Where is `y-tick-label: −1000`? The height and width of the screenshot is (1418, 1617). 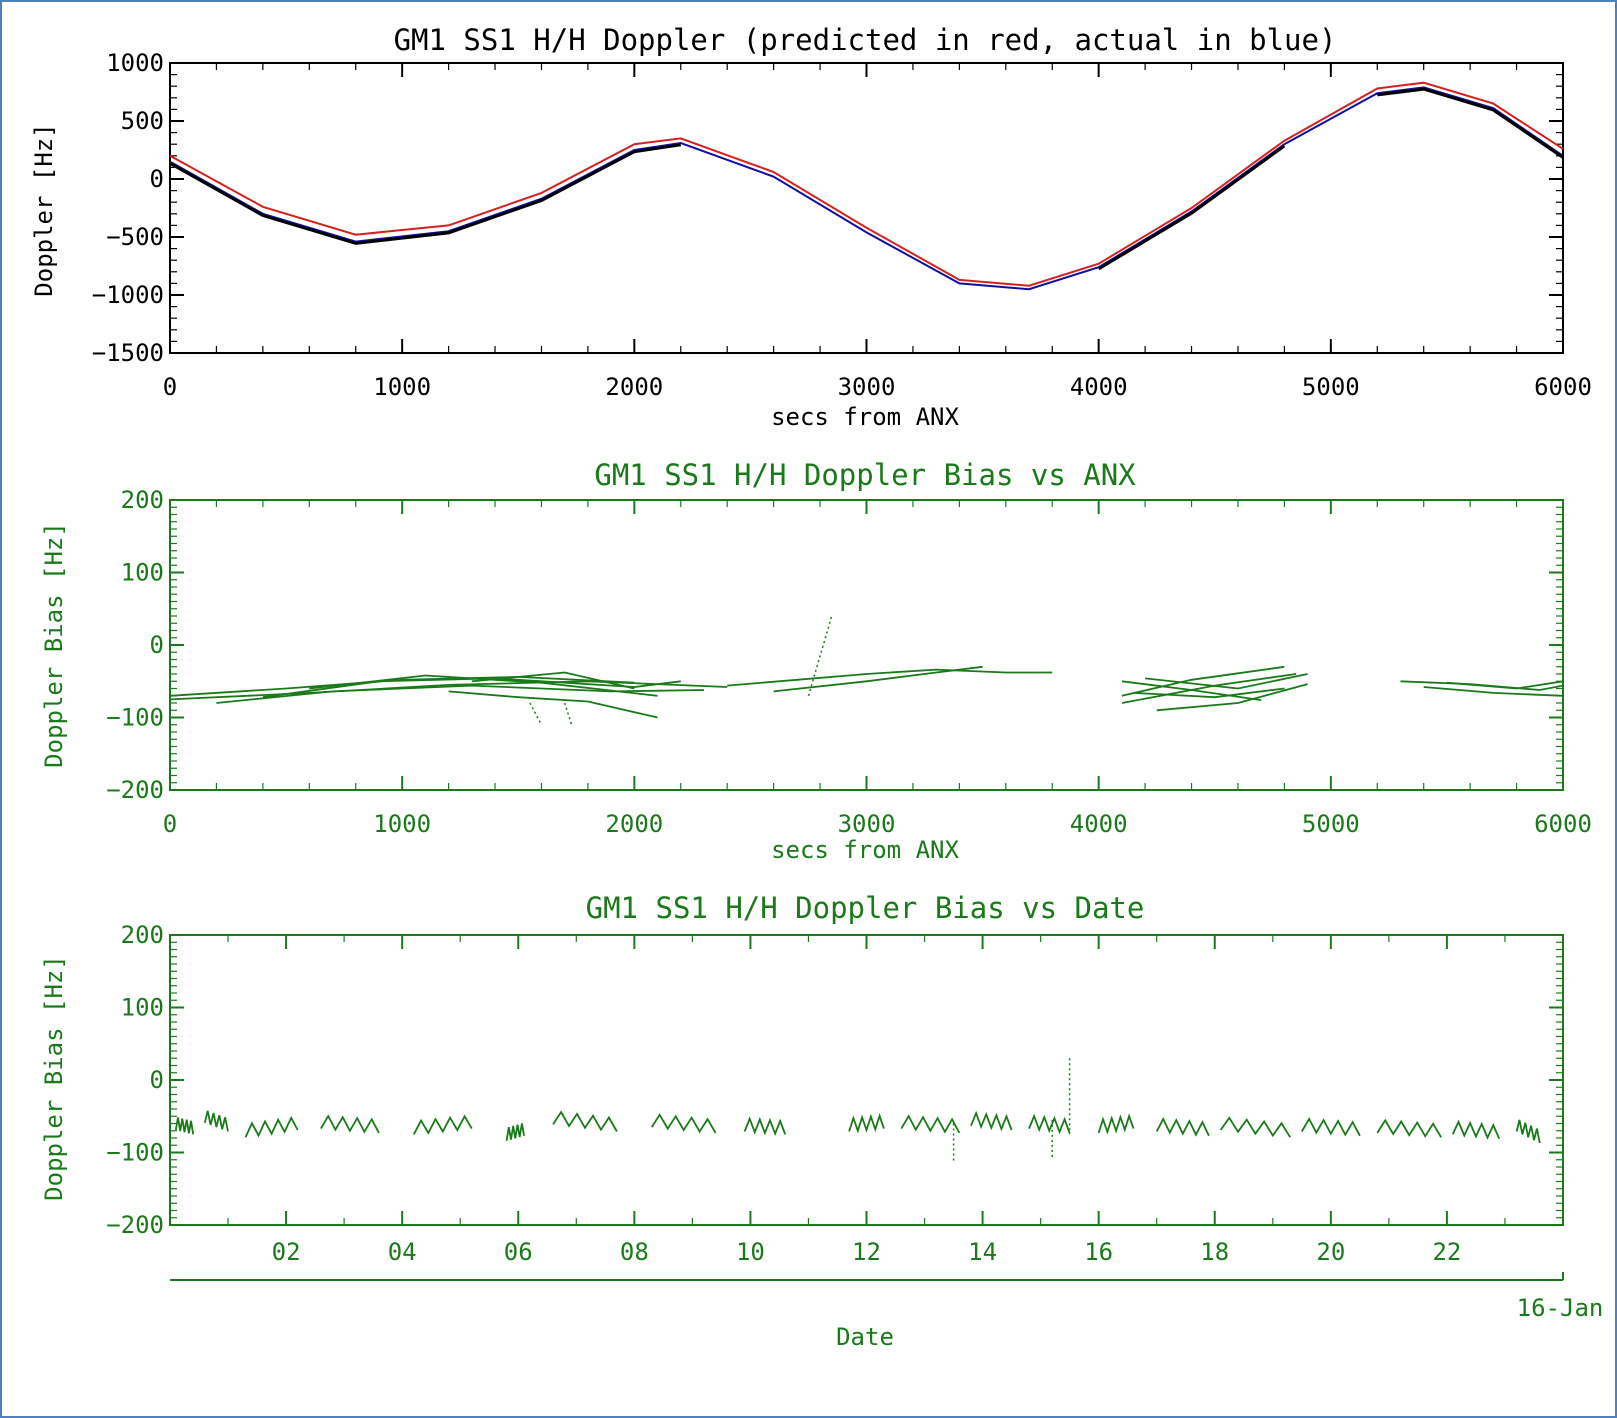 y-tick-label: −1000 is located at coordinates (128, 295).